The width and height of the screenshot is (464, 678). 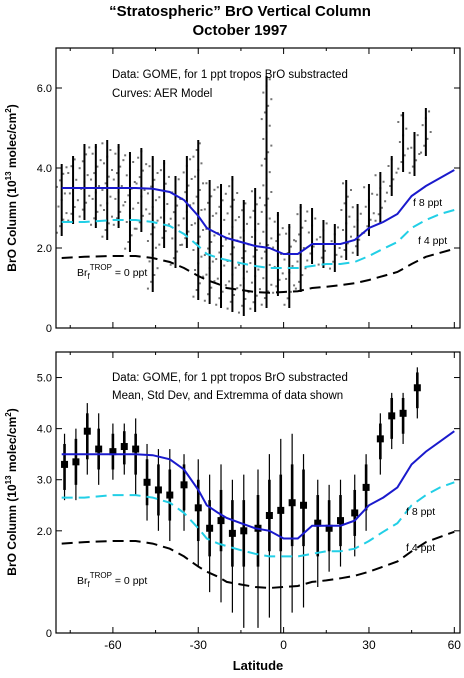 I want to click on xtick-label: 60, so click(x=455, y=645).